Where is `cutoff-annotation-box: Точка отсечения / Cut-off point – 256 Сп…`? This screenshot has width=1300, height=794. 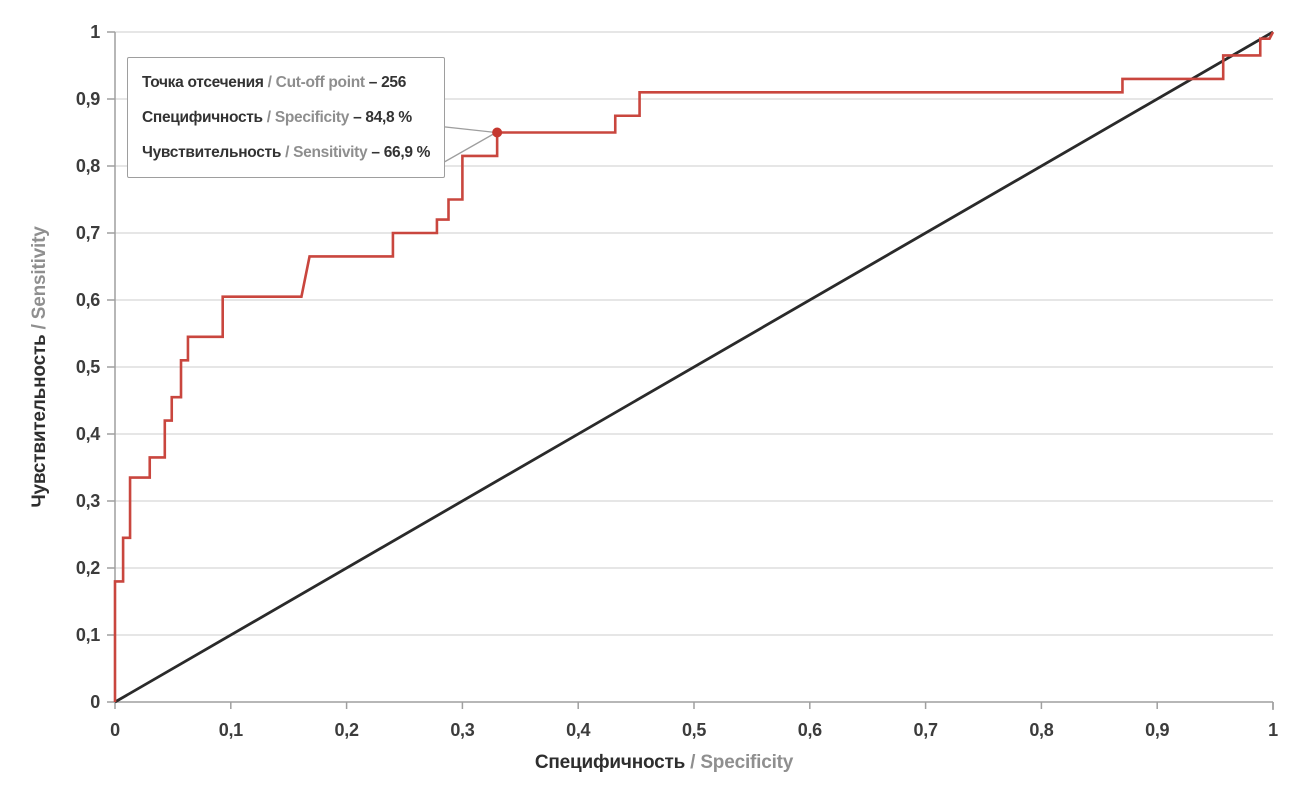
cutoff-annotation-box: Точка отсечения / Cut-off point – 256 Сп… is located at coordinates (286, 117).